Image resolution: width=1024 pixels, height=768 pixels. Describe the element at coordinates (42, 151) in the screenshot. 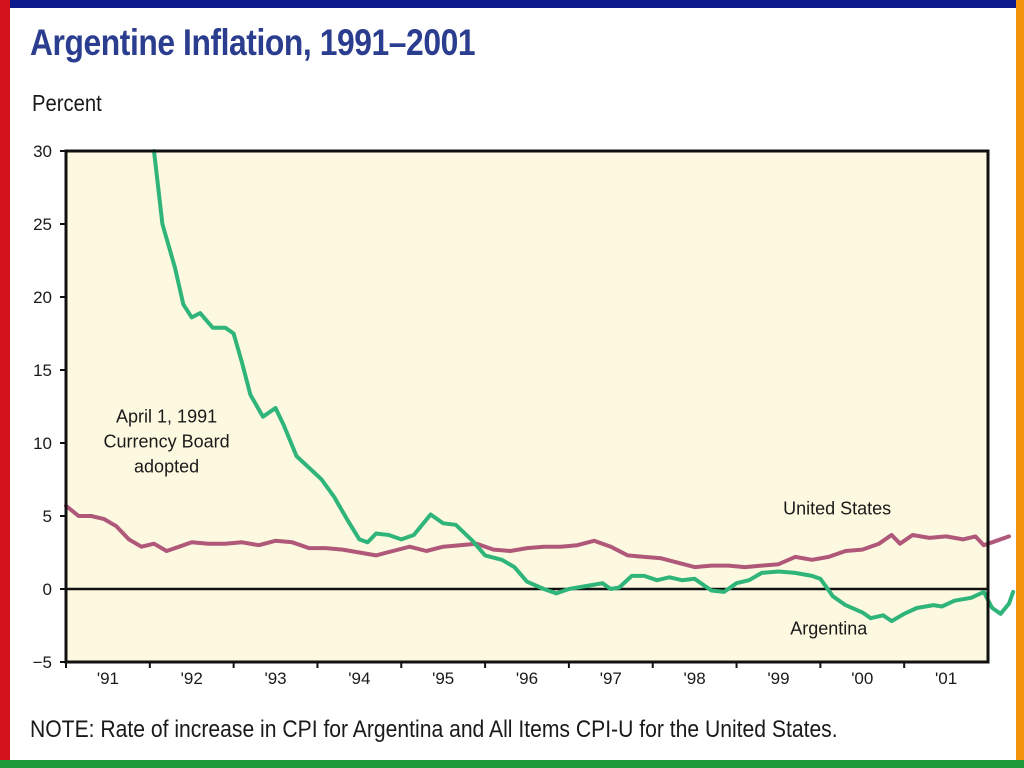

I see `y-tick-label: 30` at that location.